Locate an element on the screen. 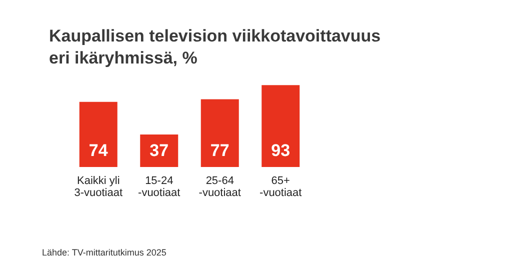  chart-title: Kaupallisen television viikkotavoittavuus eri ikäryhmissä, % is located at coordinates (215, 47).